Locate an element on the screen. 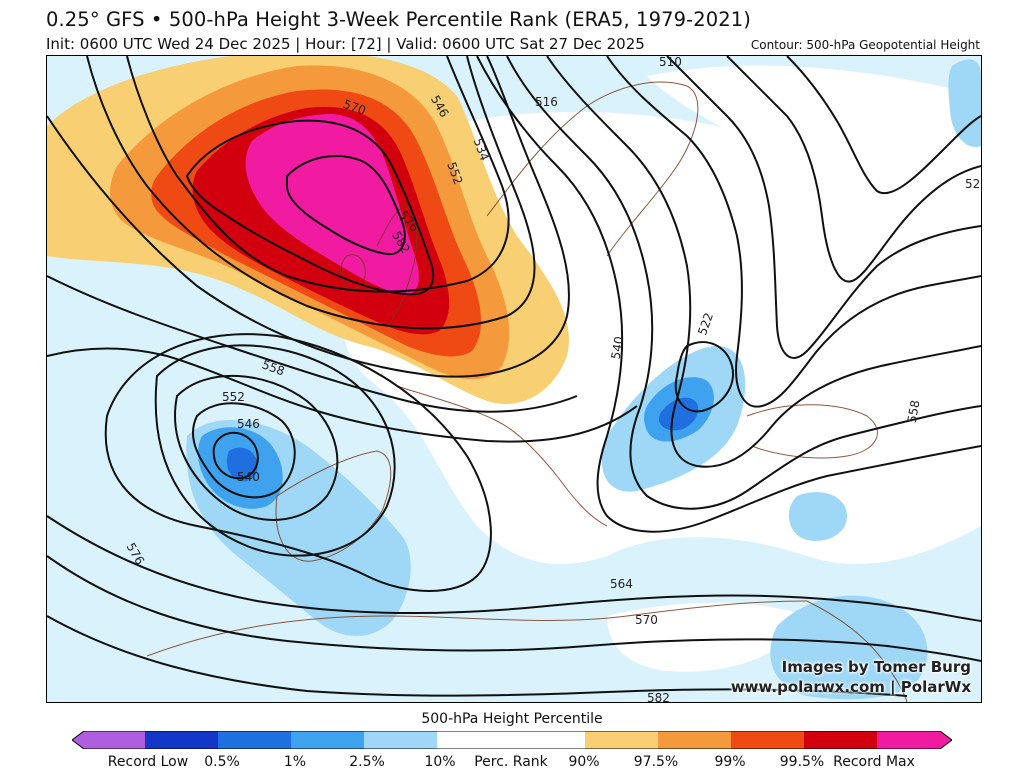 The width and height of the screenshot is (1024, 784). p10-shade-egypt is located at coordinates (849, 647).